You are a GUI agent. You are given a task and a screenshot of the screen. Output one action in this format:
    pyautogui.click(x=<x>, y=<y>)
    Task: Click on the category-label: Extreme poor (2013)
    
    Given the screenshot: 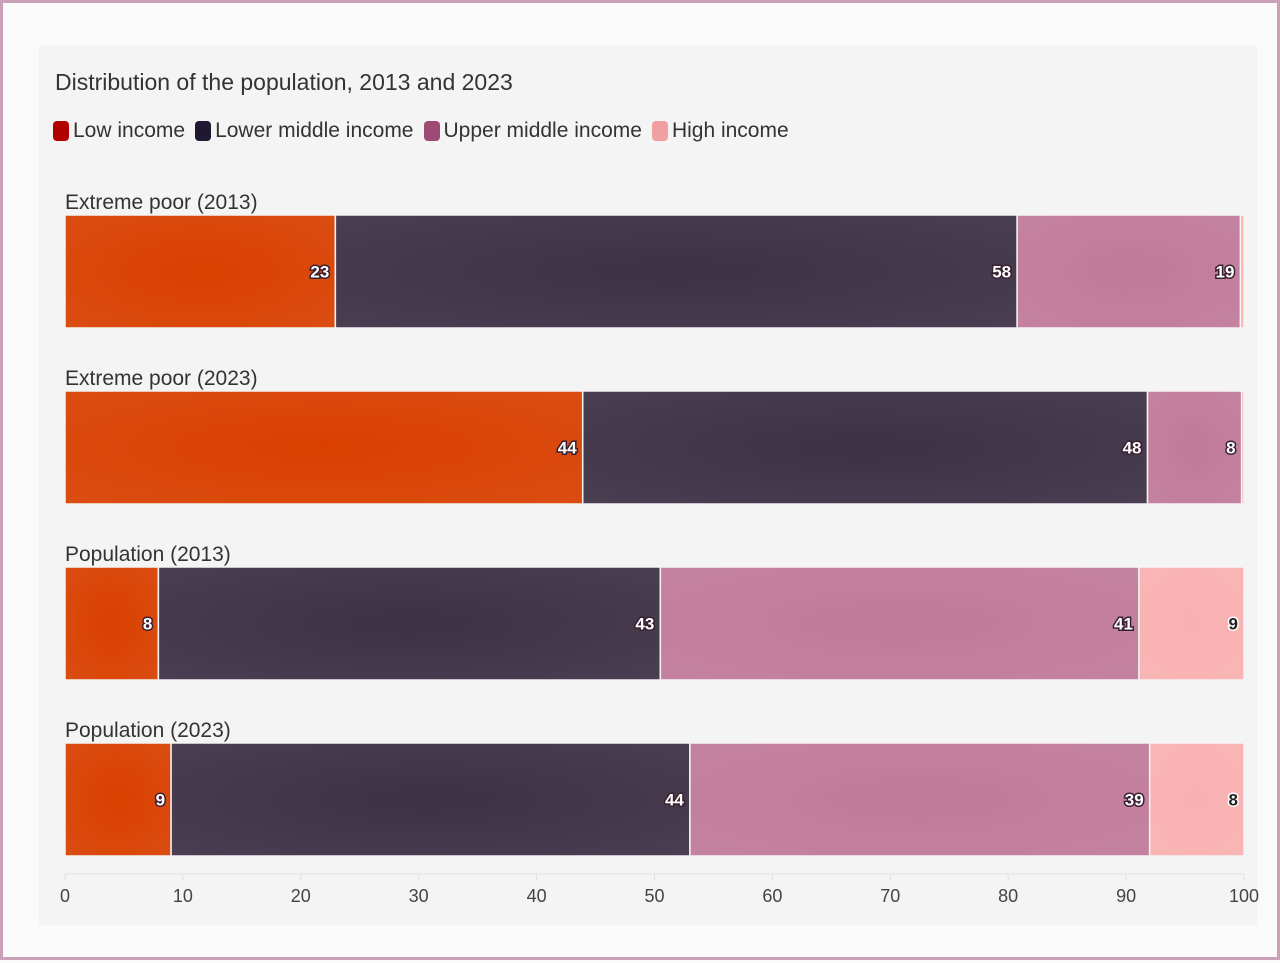 What is the action you would take?
    pyautogui.click(x=161, y=202)
    